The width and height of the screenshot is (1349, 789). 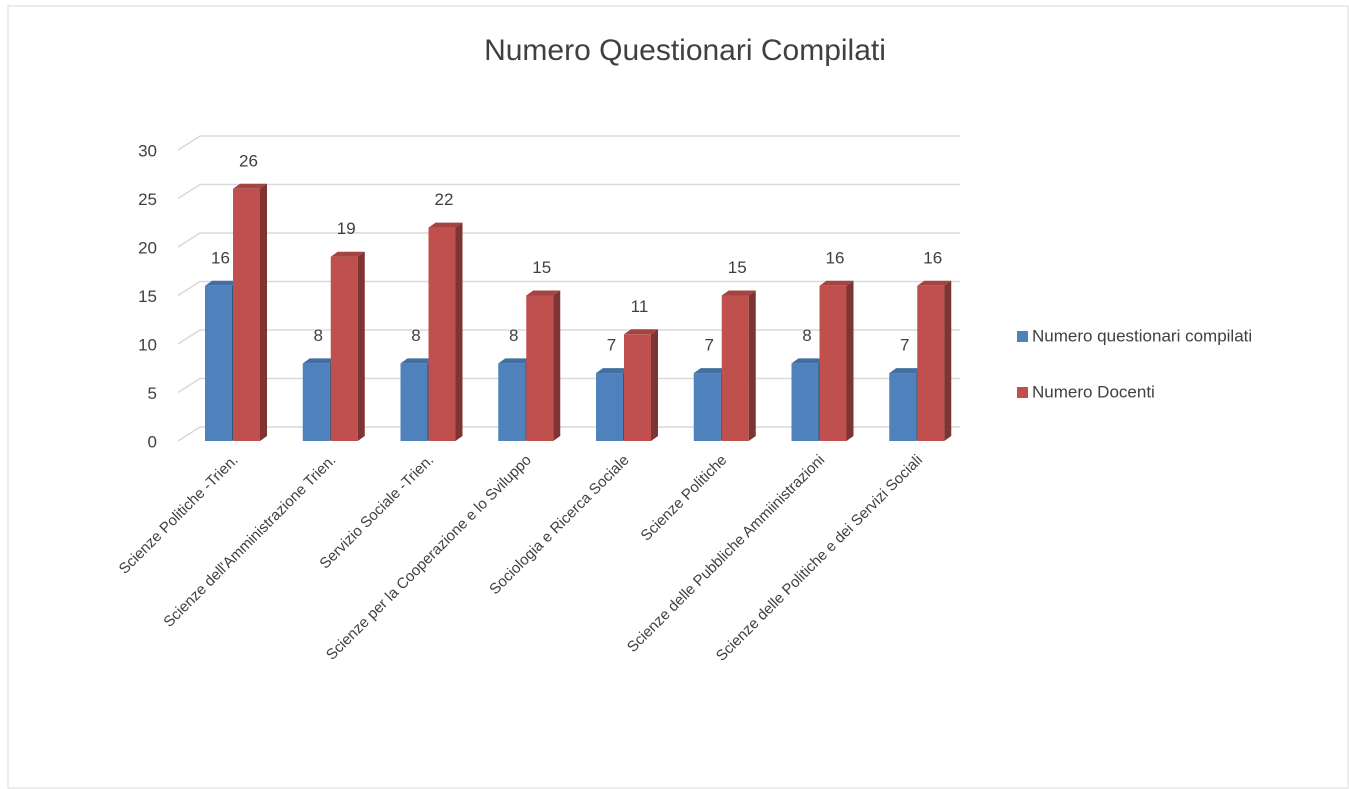 I want to click on legend-label: Numero Docenti, so click(x=1093, y=391).